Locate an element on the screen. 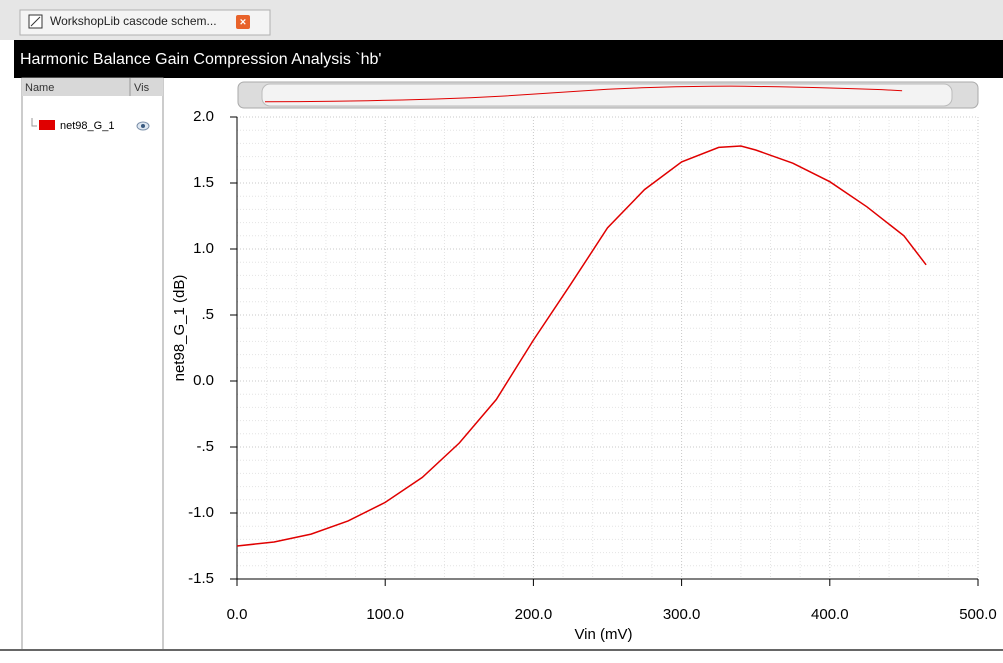 The width and height of the screenshot is (1003, 663). tab-close is located at coordinates (243, 22).